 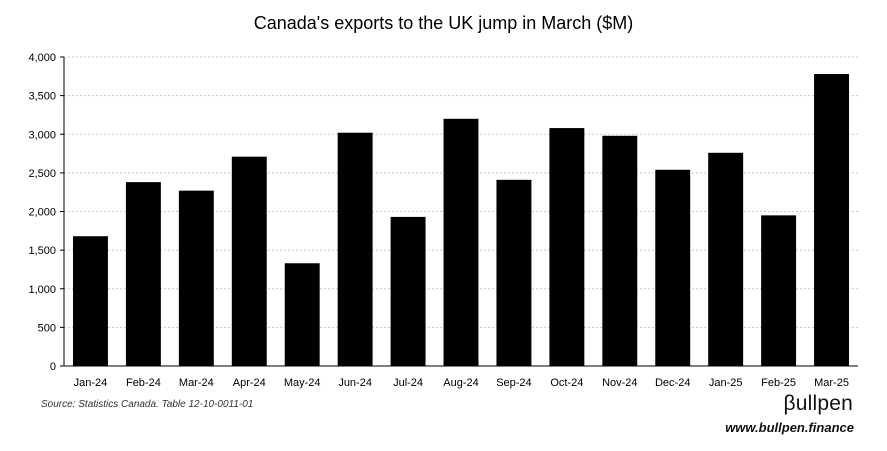 What do you see at coordinates (778, 383) in the screenshot?
I see `x-tick-label: Feb-25` at bounding box center [778, 383].